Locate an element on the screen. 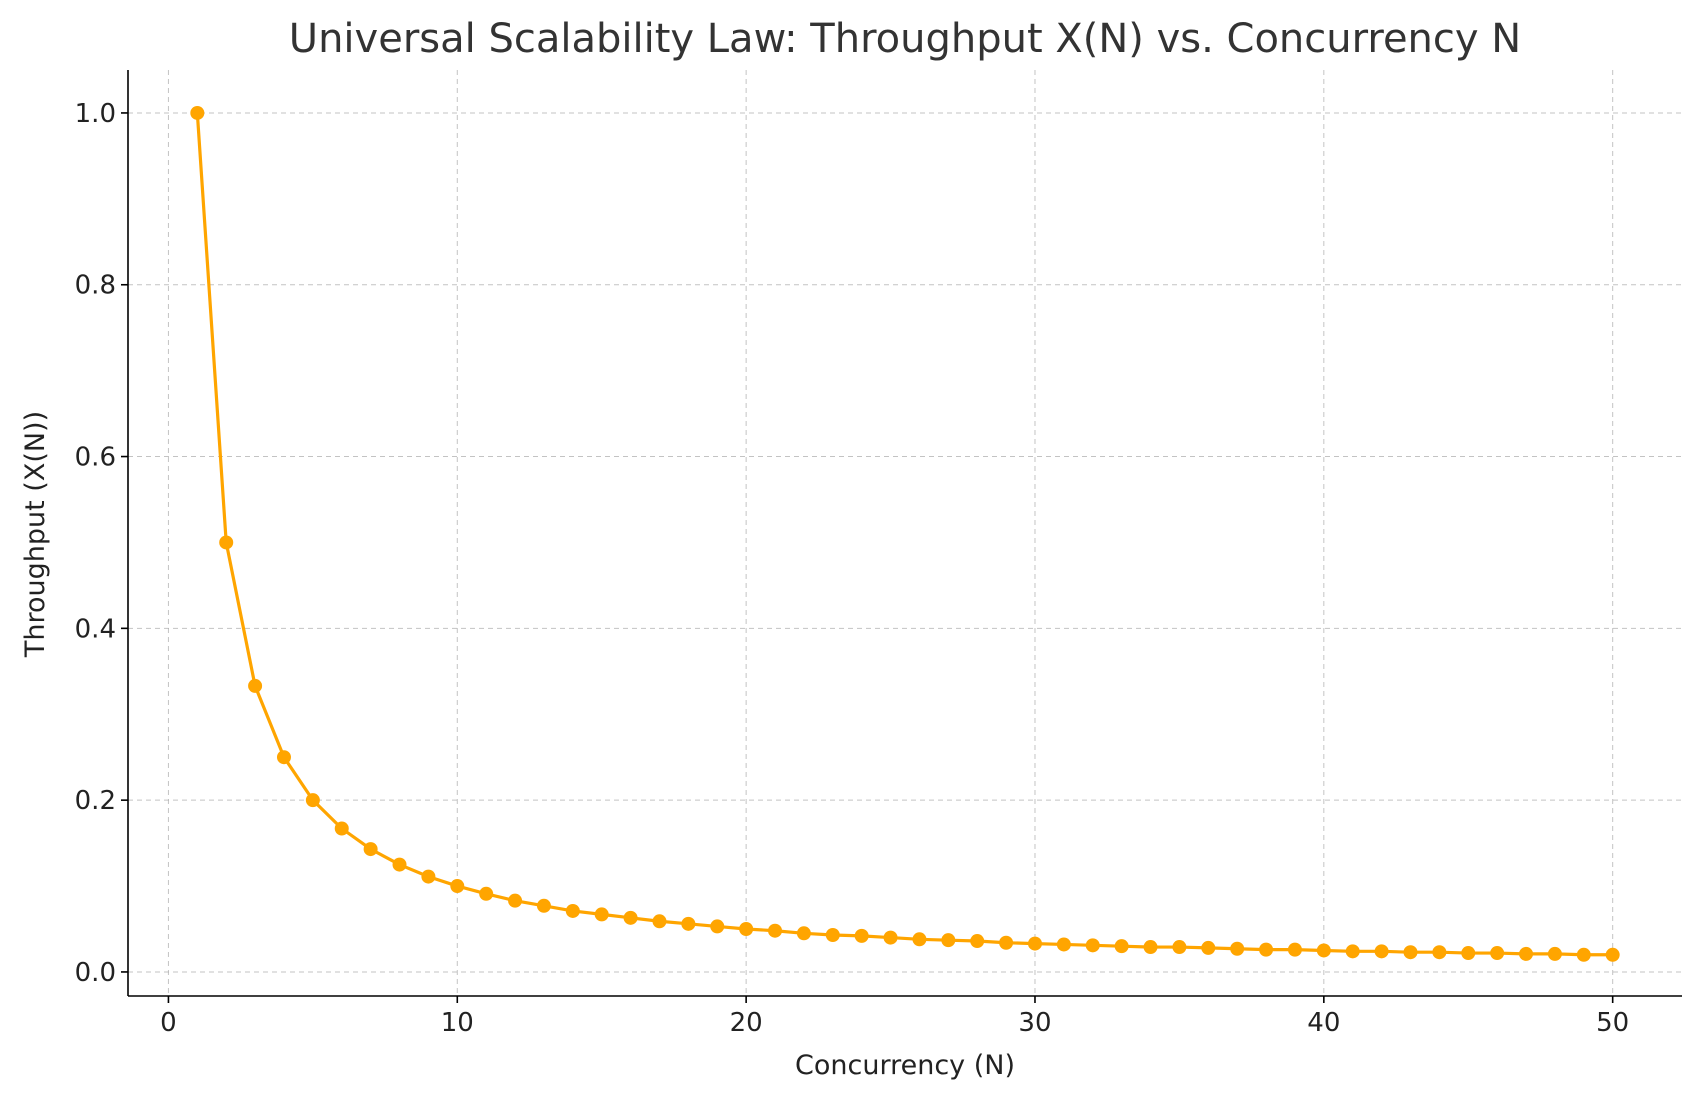 Image resolution: width=1697 pixels, height=1101 pixels. x-tick-label-5: 50 is located at coordinates (1612, 1023).